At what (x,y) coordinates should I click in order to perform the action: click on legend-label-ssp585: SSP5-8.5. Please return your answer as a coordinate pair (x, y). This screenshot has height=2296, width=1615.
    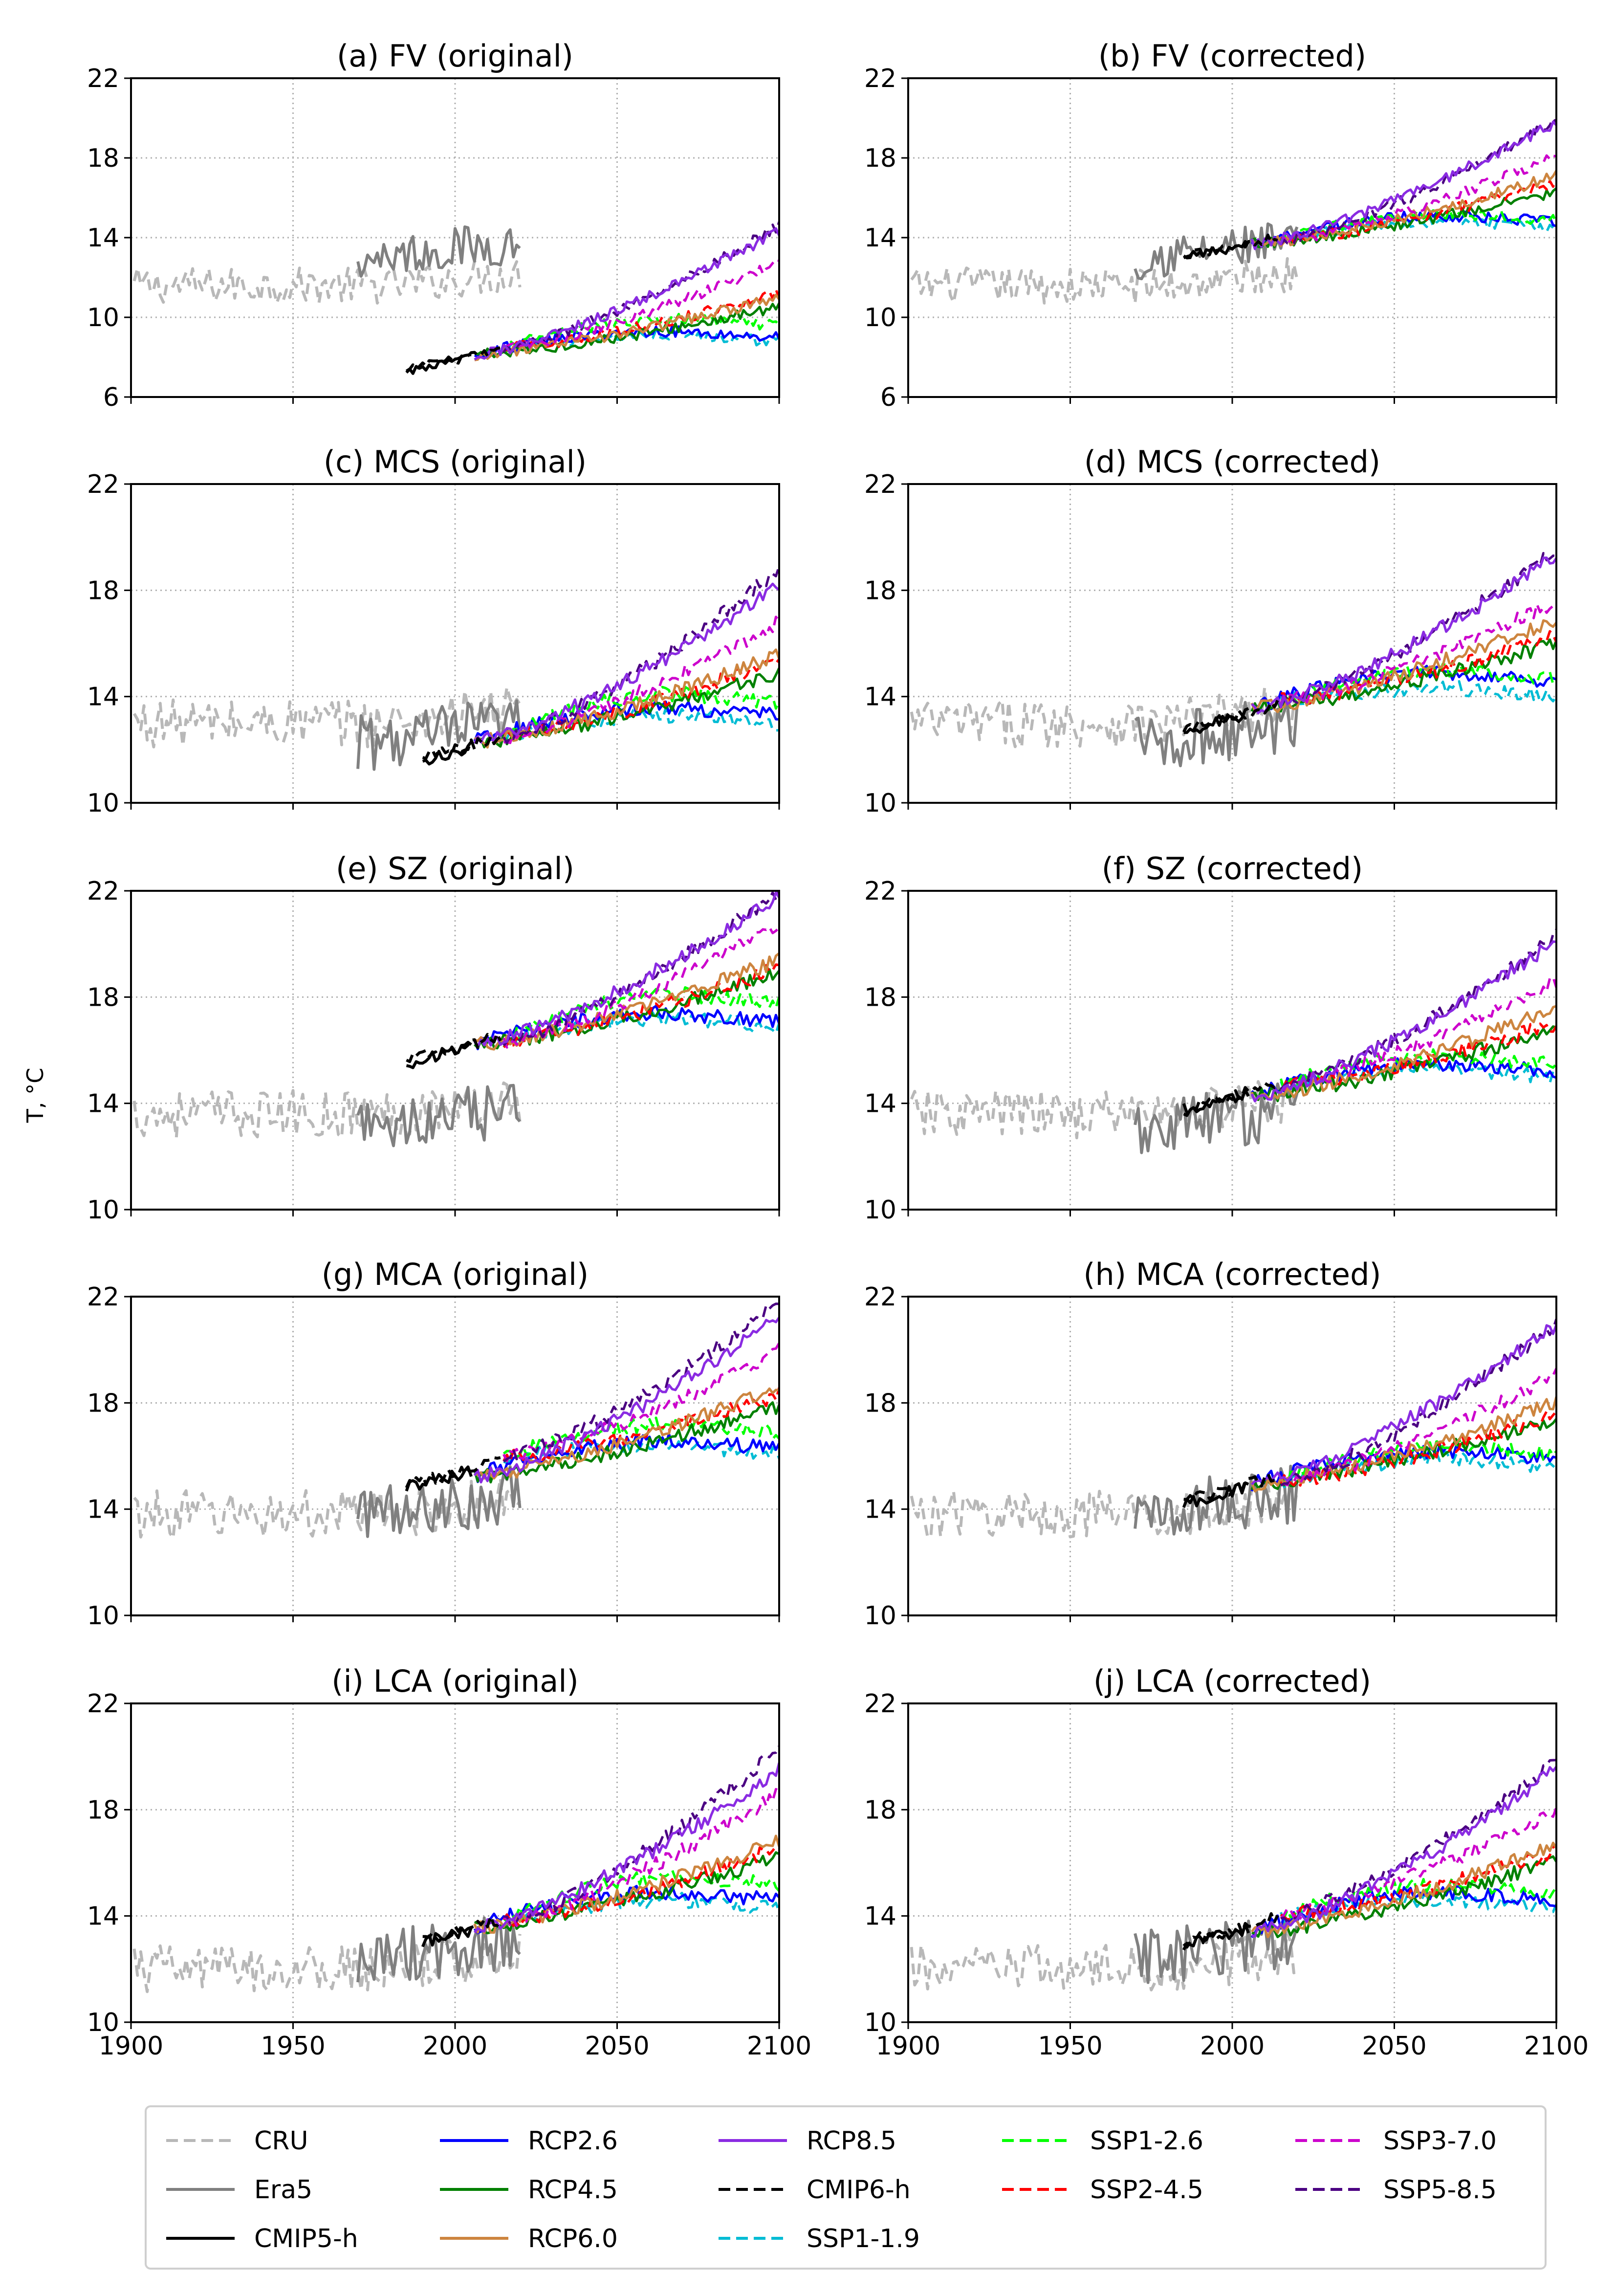
    Looking at the image, I should click on (1440, 2190).